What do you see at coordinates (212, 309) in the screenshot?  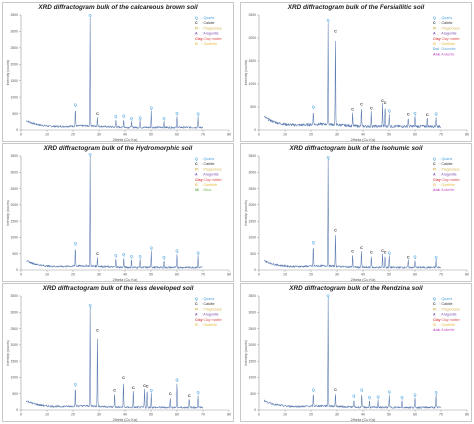 I see `legend-label: : Plagioclase` at bounding box center [212, 309].